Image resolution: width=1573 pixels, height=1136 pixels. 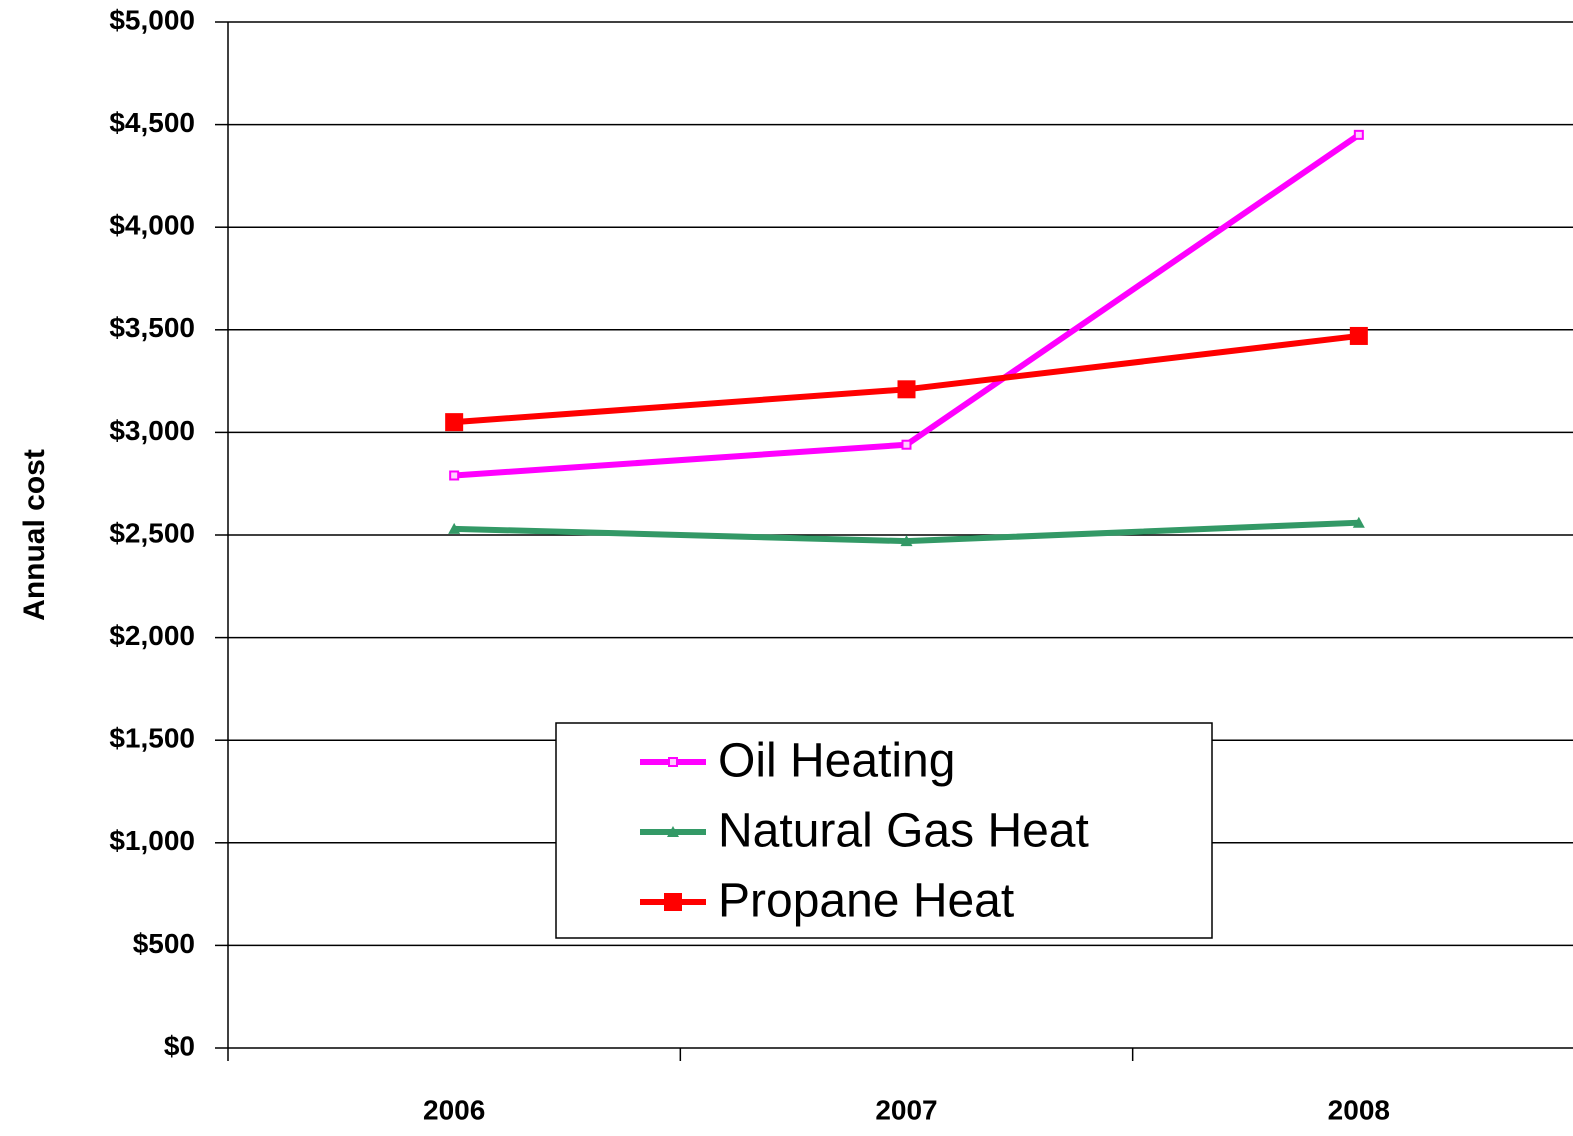 I want to click on y-tick-label: $3,500, so click(x=152, y=327).